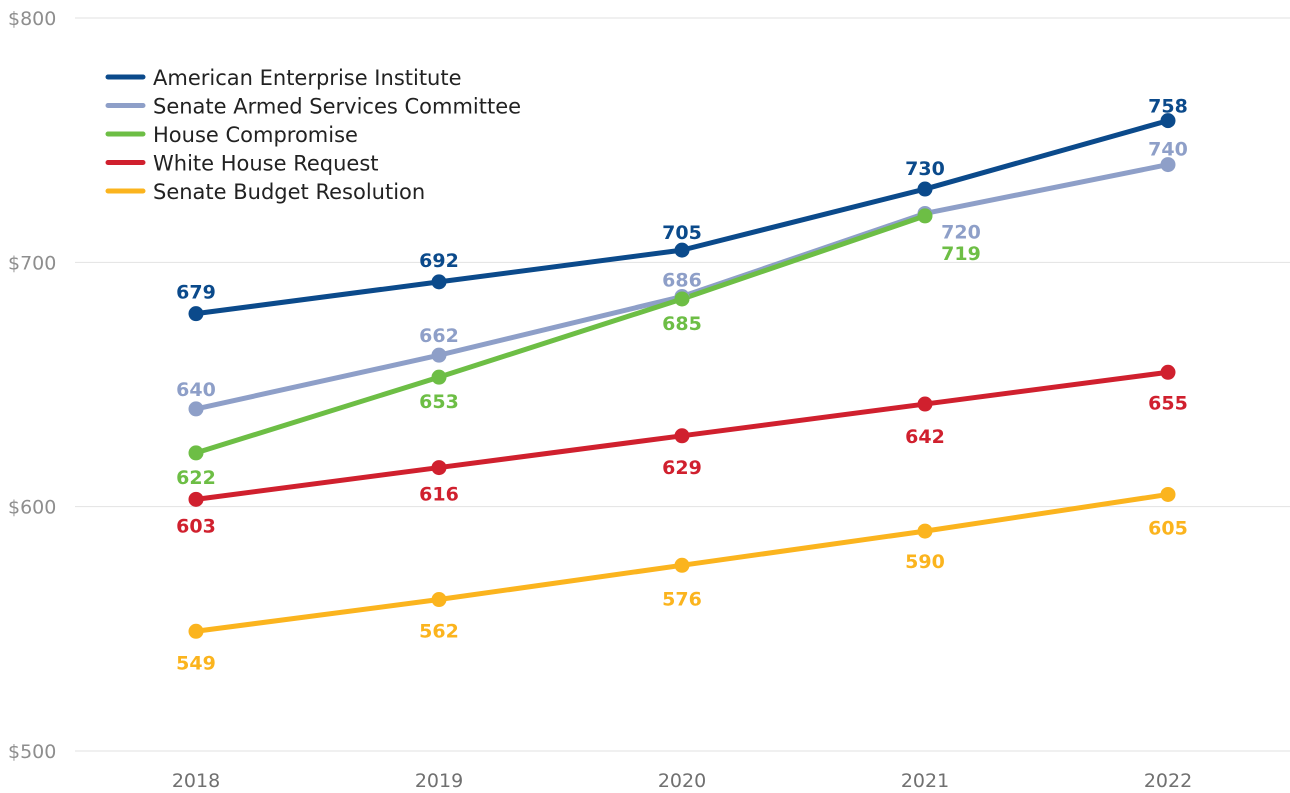  What do you see at coordinates (682, 468) in the screenshot?
I see `data-label: 629` at bounding box center [682, 468].